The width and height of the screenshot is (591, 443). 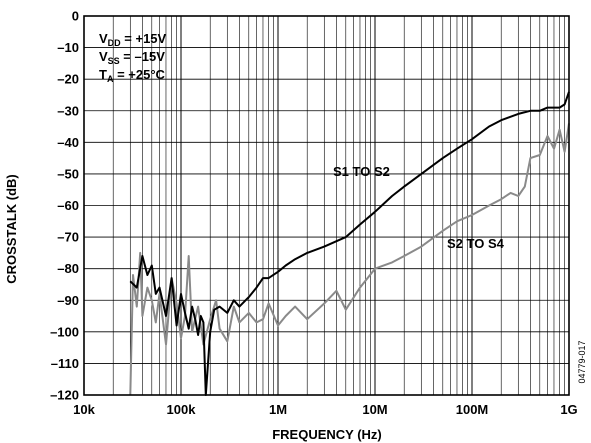 I want to click on series-label: S2 TO S4, so click(x=476, y=243).